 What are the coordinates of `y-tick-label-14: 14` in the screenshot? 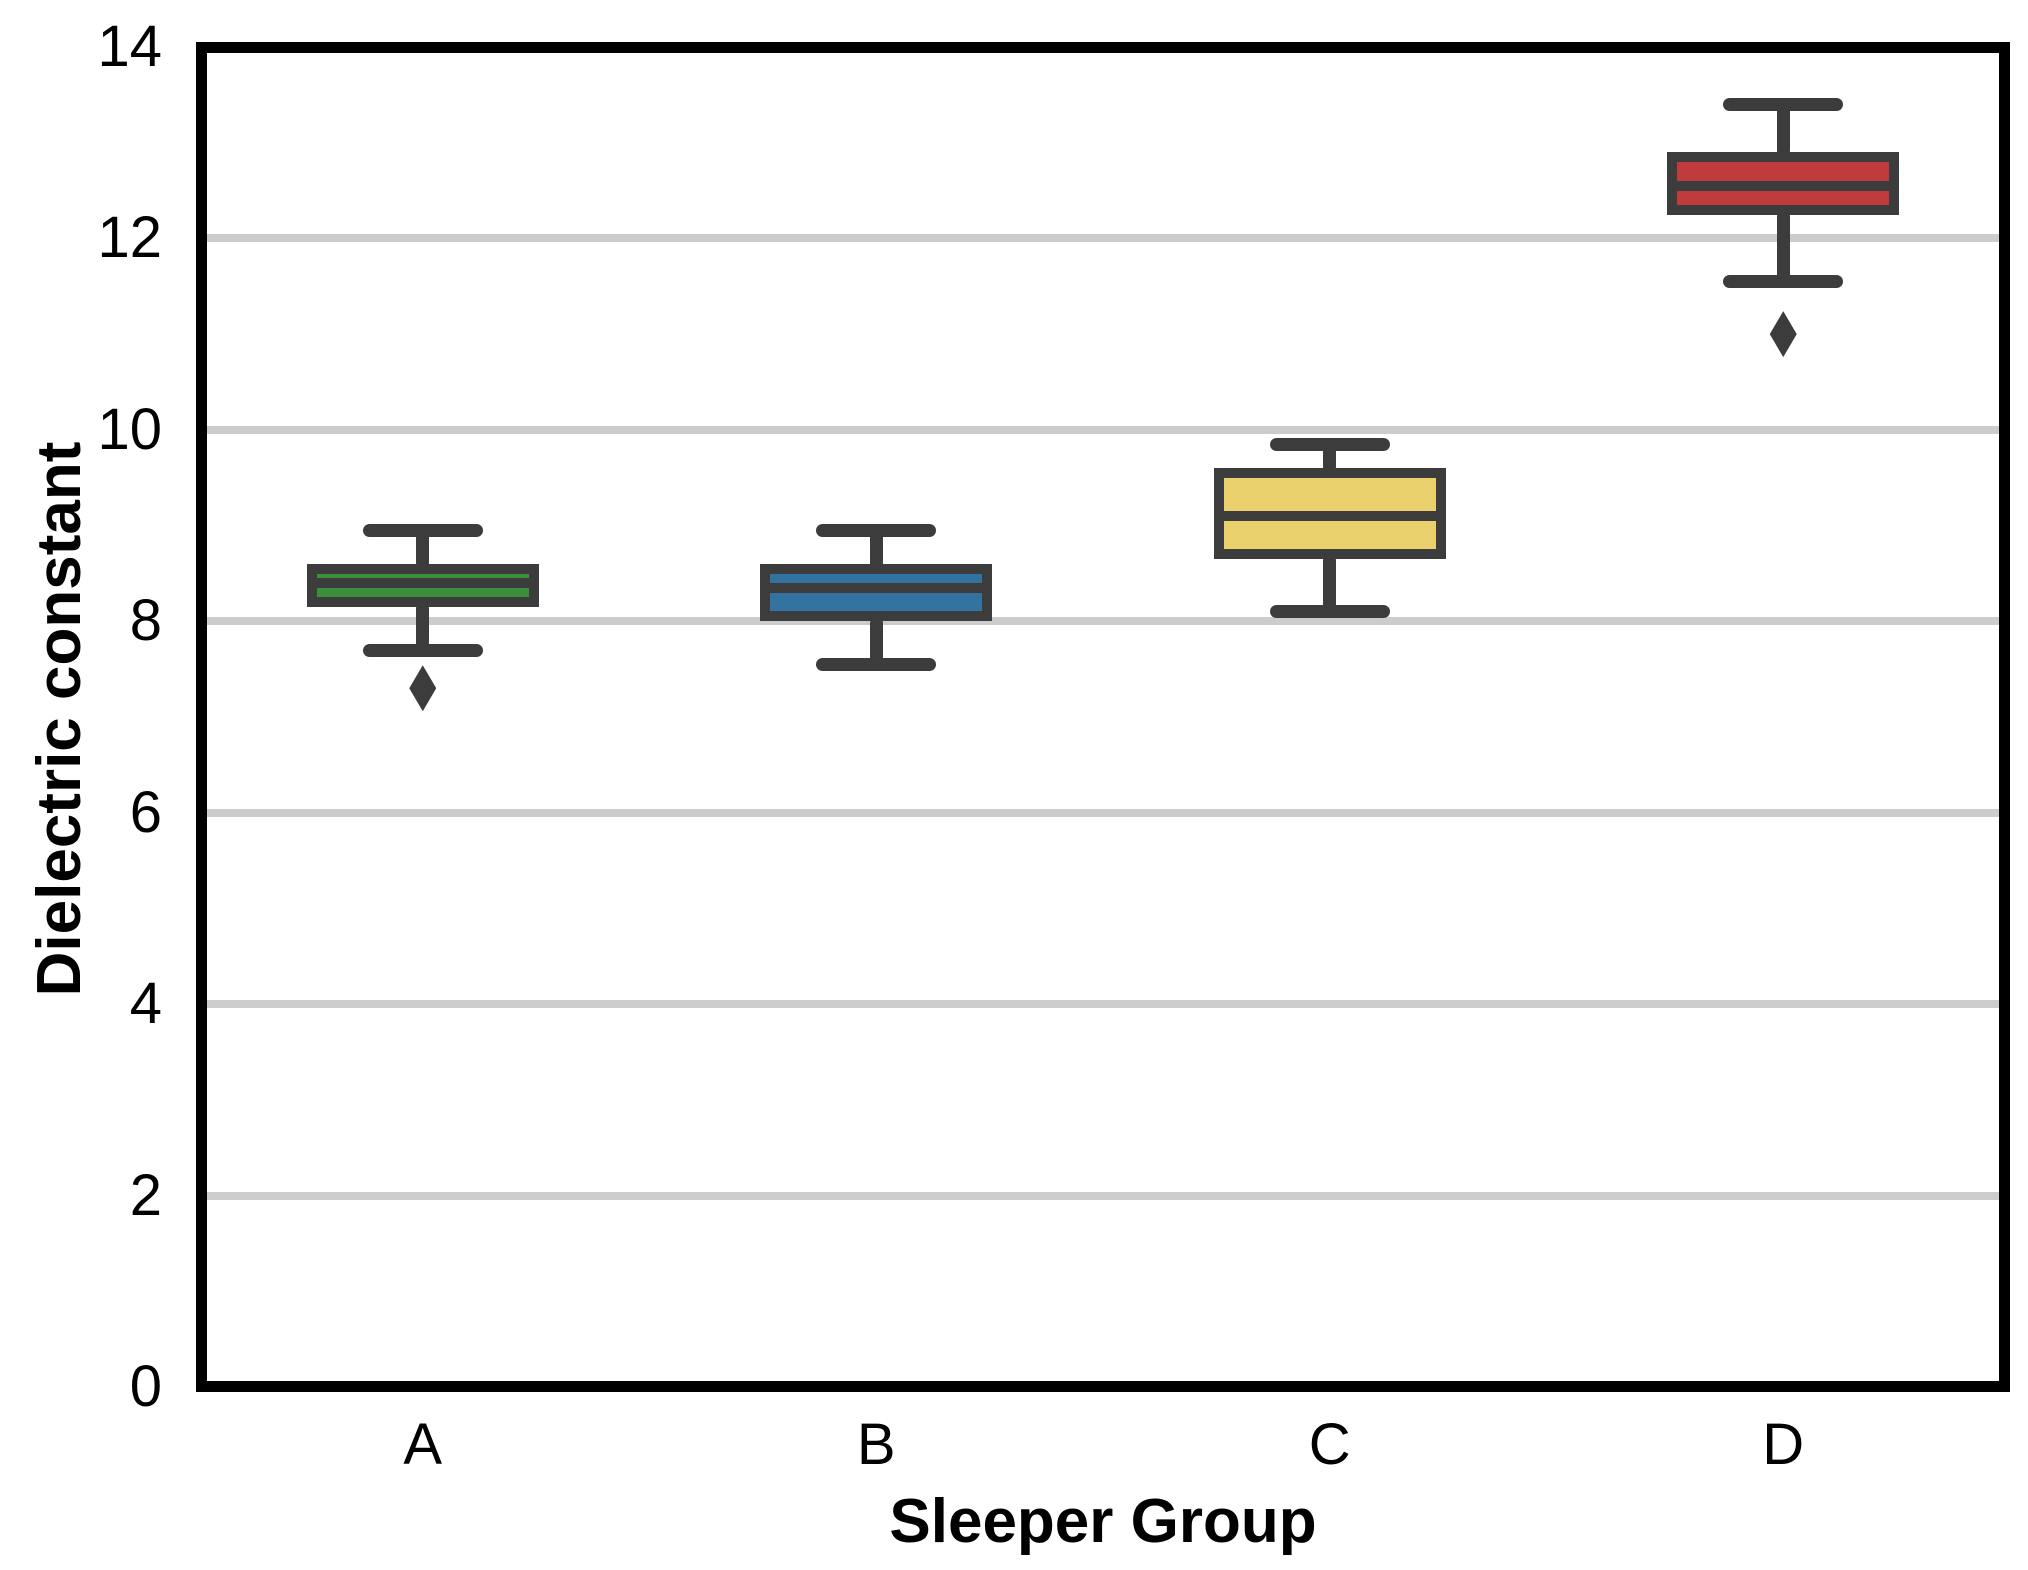 It's located at (129, 46).